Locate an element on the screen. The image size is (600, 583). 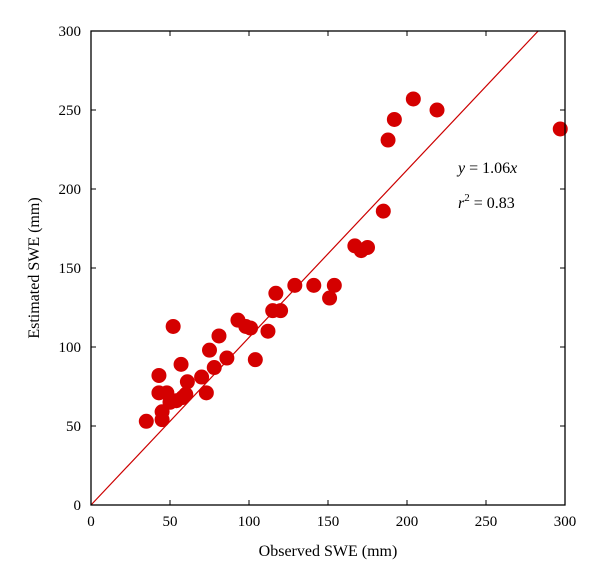
y-tick-label: 100 is located at coordinates (70, 348).